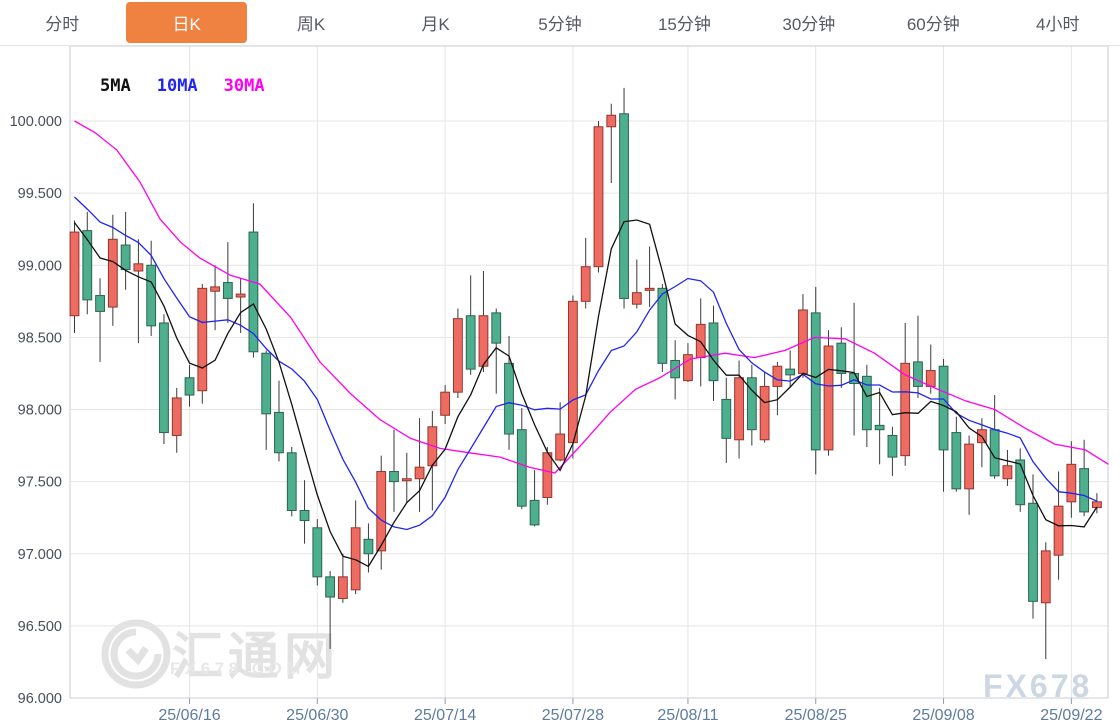  What do you see at coordinates (40, 338) in the screenshot?
I see `y-axis-label: 98.500` at bounding box center [40, 338].